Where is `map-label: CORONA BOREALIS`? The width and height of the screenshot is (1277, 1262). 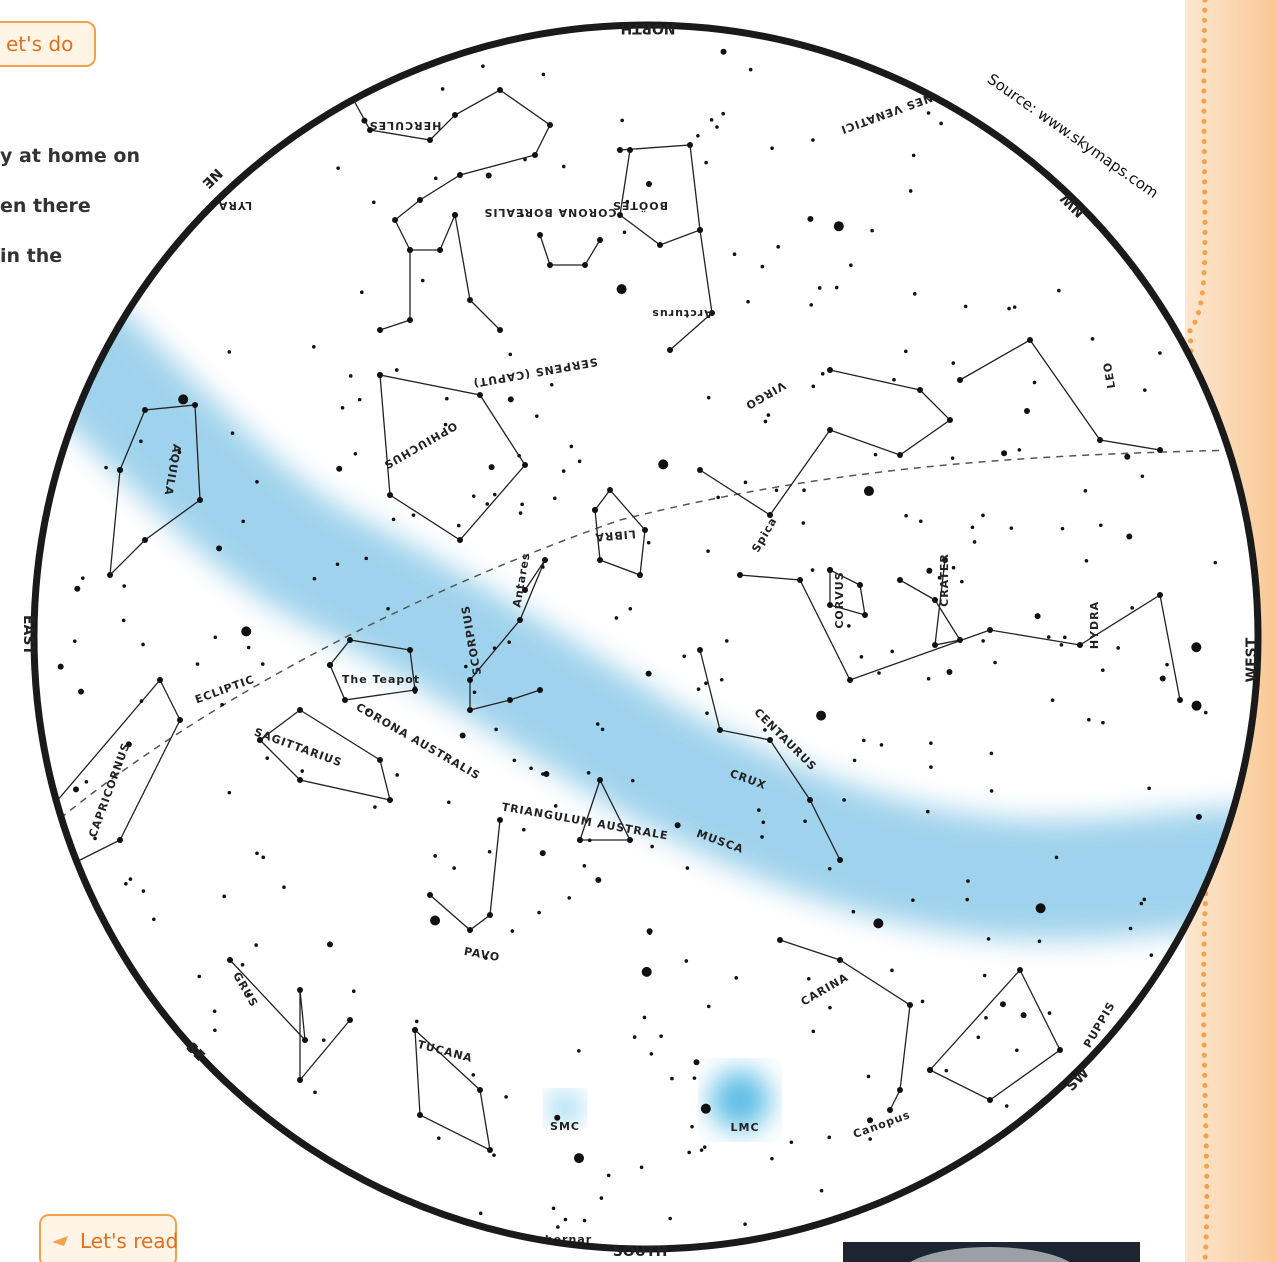 map-label: CORONA BOREALIS is located at coordinates (549, 212).